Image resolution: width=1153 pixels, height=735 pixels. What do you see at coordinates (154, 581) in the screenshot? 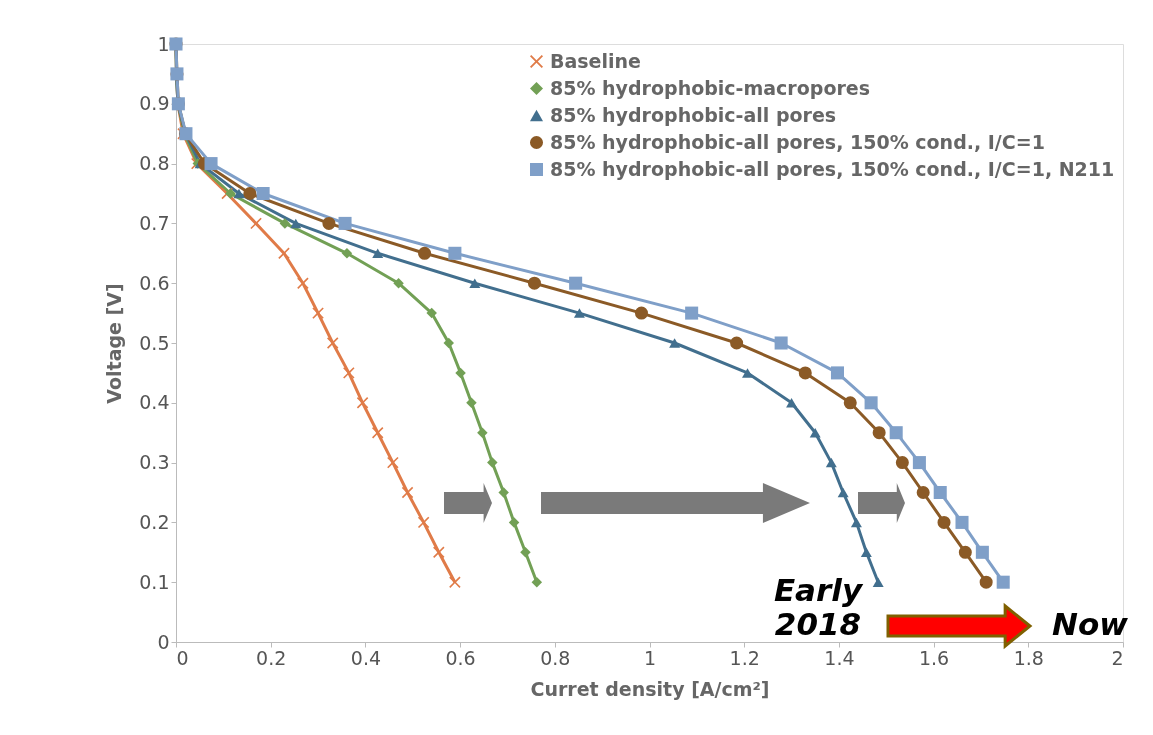
I see `y-tick-label: 0.1` at bounding box center [154, 581].